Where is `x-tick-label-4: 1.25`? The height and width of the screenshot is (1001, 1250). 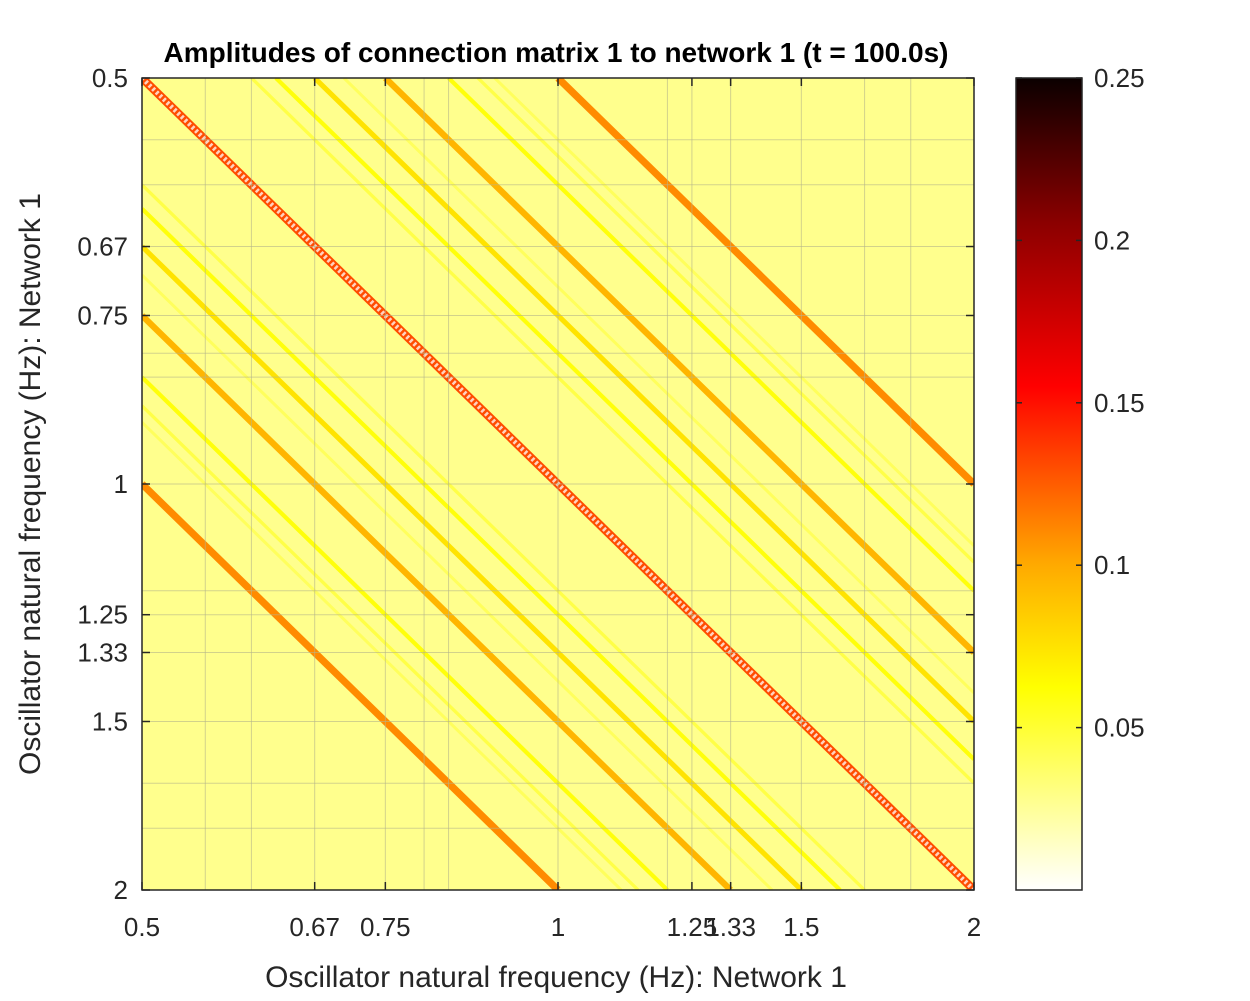
x-tick-label-4: 1.25 is located at coordinates (692, 927).